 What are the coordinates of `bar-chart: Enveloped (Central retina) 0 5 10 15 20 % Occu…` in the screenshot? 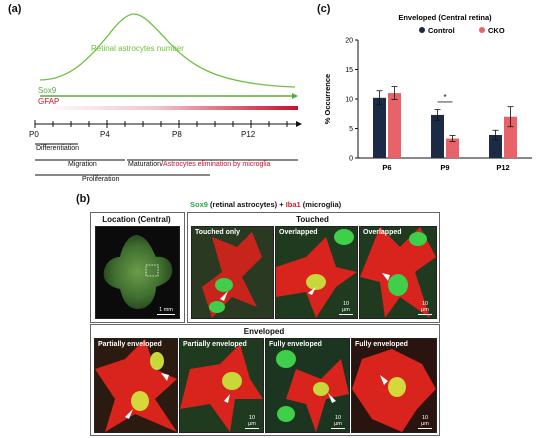 It's located at (427, 92).